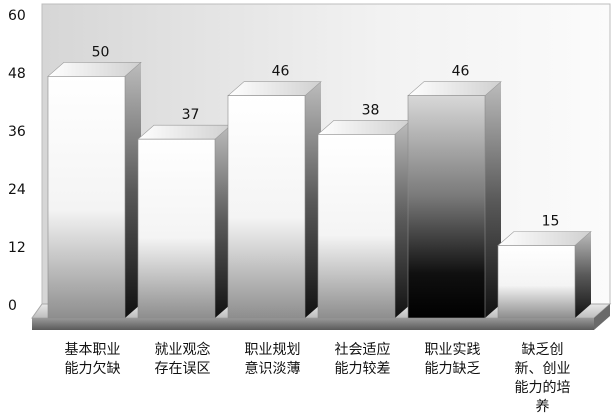  Describe the element at coordinates (183, 349) in the screenshot. I see `category-label: 就业观念` at that location.